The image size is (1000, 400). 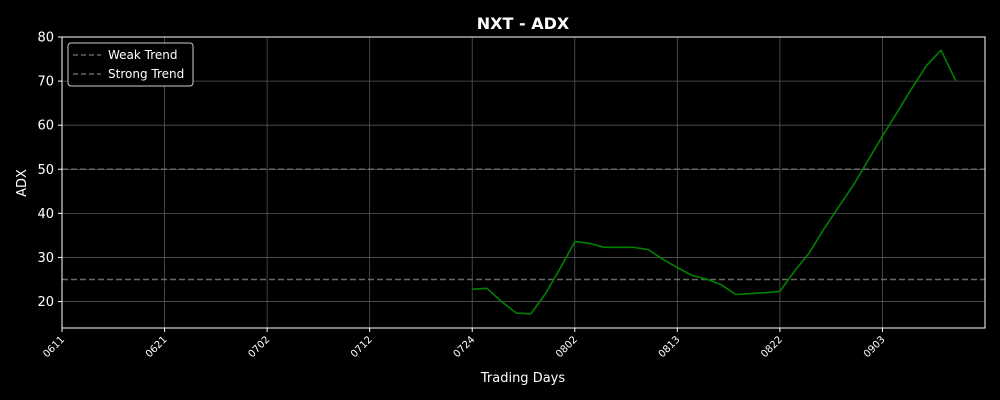 What do you see at coordinates (670, 347) in the screenshot?
I see `x-tick-label: 0813` at bounding box center [670, 347].